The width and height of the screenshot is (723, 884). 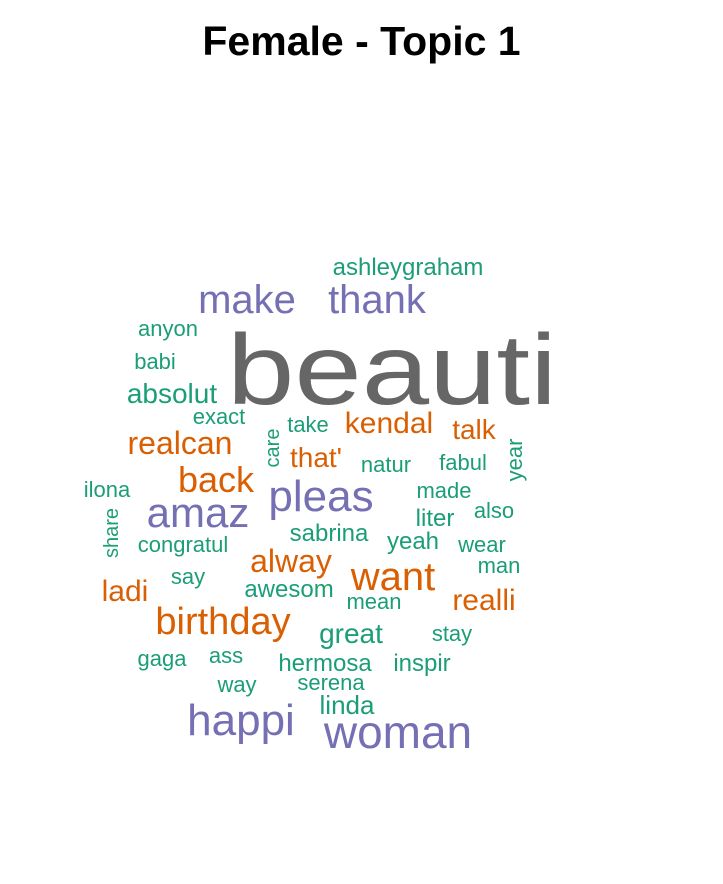 What do you see at coordinates (226, 655) in the screenshot?
I see `word-43: ass` at bounding box center [226, 655].